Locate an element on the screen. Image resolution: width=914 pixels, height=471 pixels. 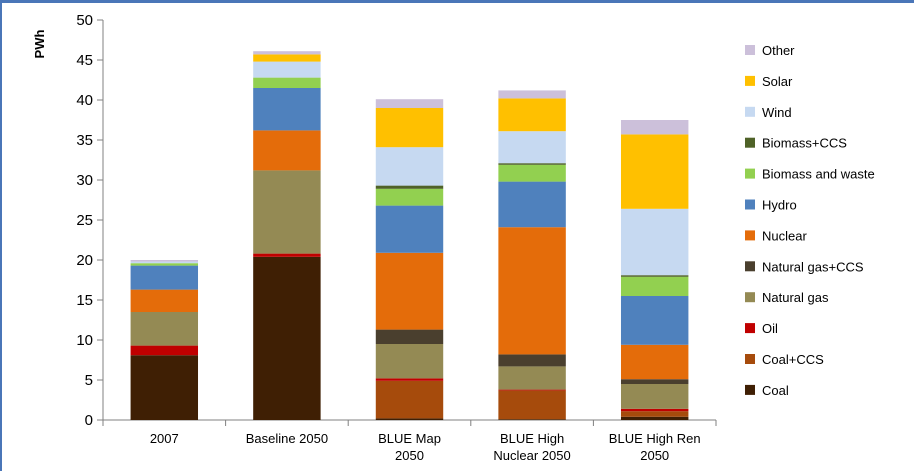
legend-label: Solar is located at coordinates (777, 81).